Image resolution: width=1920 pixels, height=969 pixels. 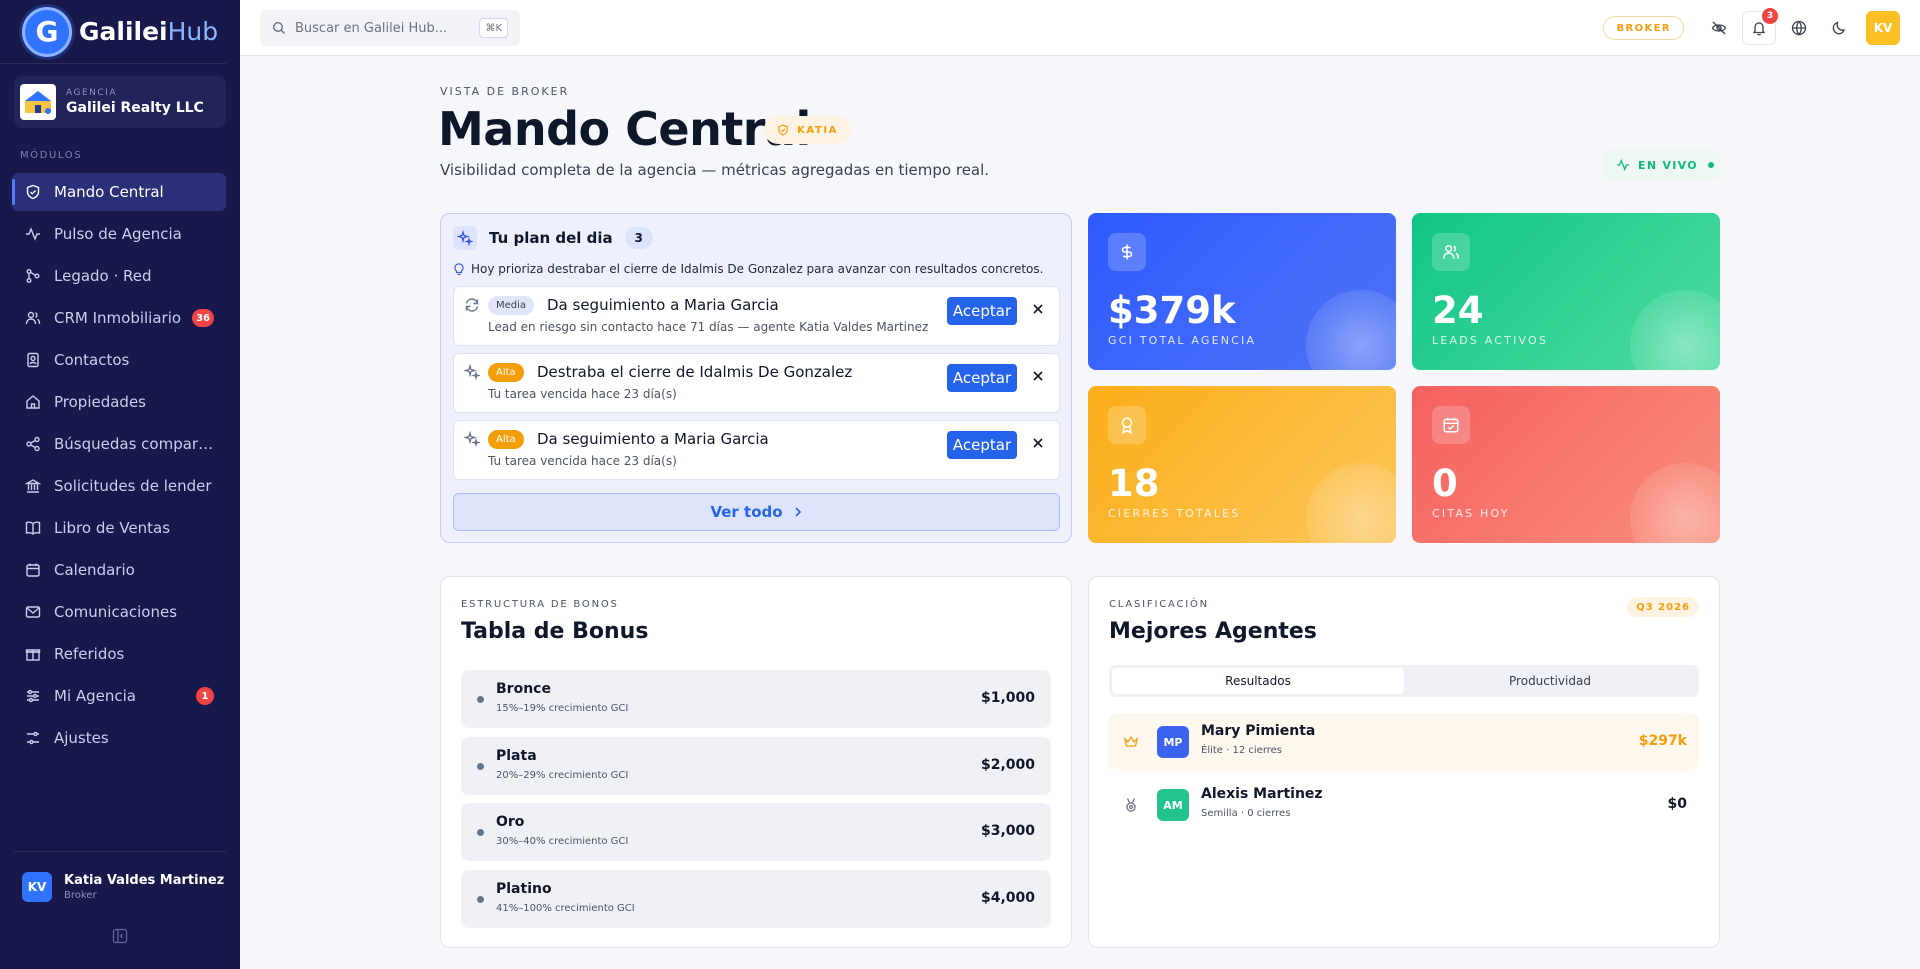 I want to click on notifications-button: 3, so click(x=1760, y=26).